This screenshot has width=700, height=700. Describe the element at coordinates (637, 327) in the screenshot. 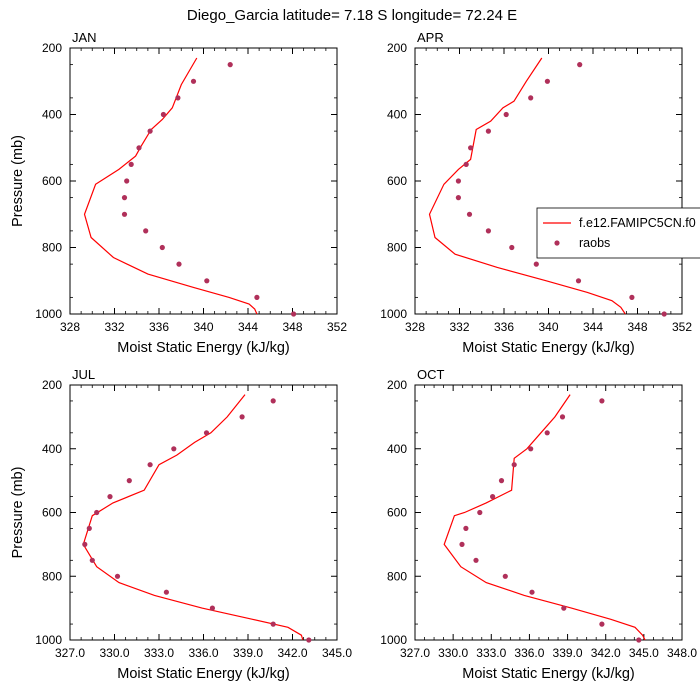

I see `x-tick-label: 348` at that location.